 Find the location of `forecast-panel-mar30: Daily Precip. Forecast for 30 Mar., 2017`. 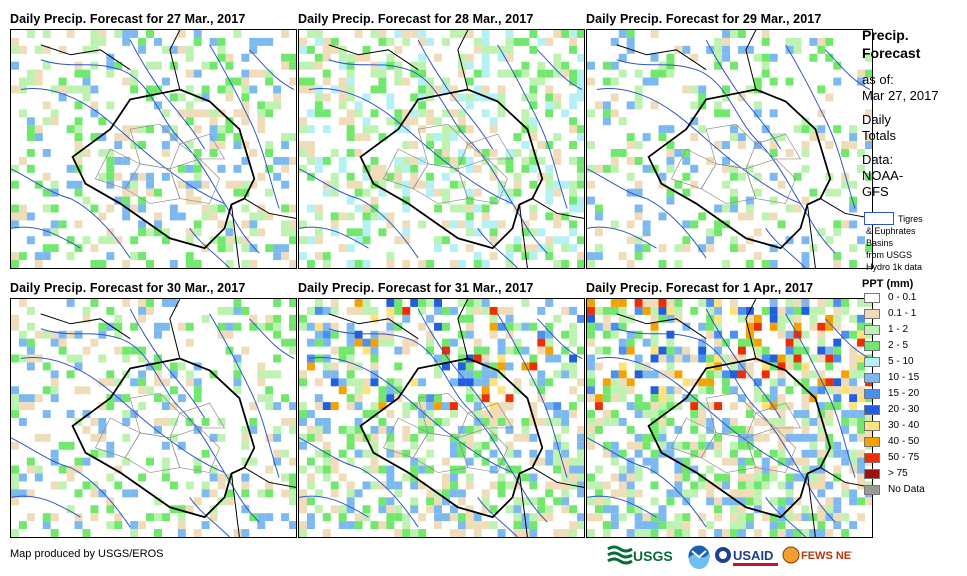

forecast-panel-mar30: Daily Precip. Forecast for 30 Mar., 2017 is located at coordinates (153, 409).